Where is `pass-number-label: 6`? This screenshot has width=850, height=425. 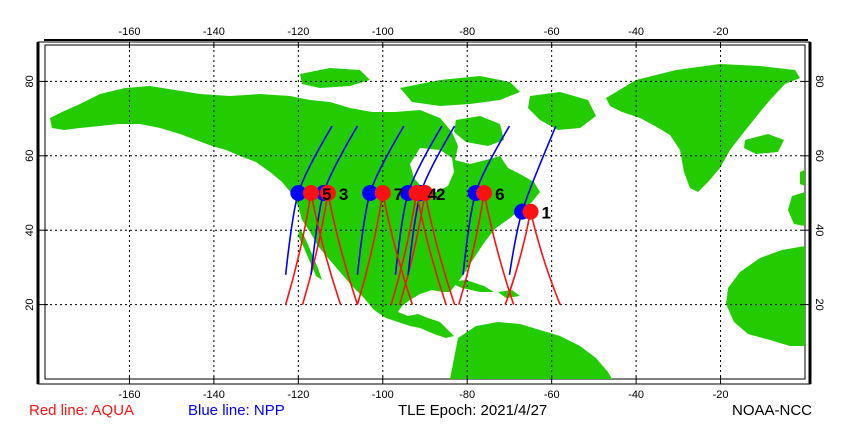
pass-number-label: 6 is located at coordinates (499, 194).